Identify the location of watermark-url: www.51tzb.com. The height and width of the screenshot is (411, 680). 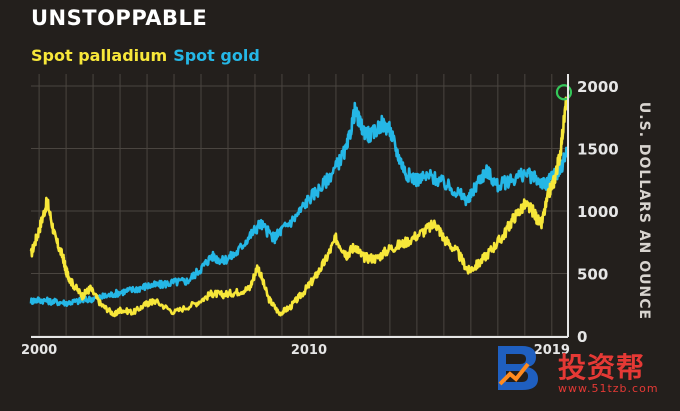
(608, 388).